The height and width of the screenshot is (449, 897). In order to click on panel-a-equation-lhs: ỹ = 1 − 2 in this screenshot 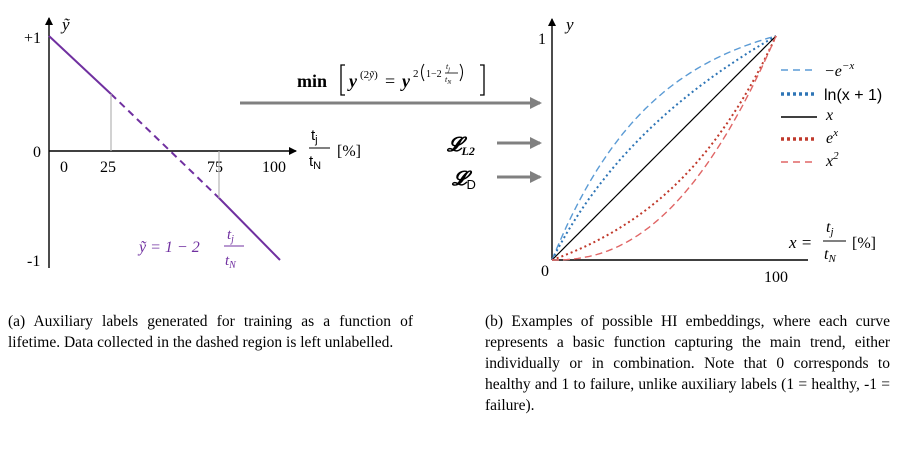, I will do `click(168, 247)`.